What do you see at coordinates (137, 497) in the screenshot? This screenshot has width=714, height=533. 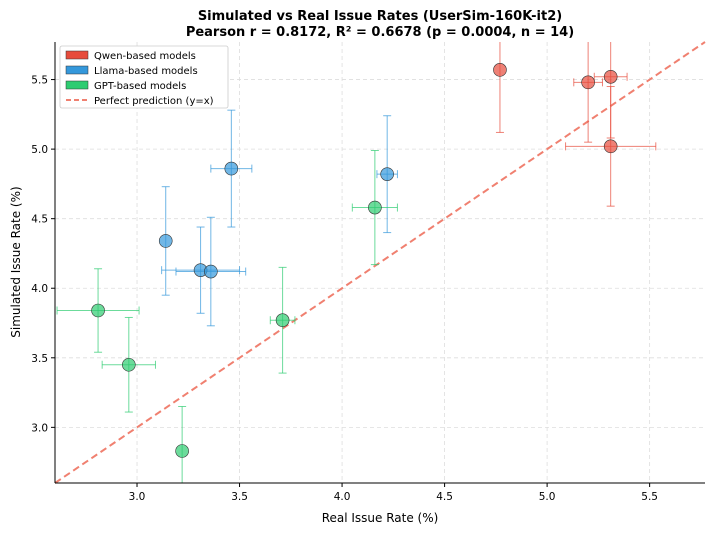 I see `x-tick-label-0: 3.0` at bounding box center [137, 497].